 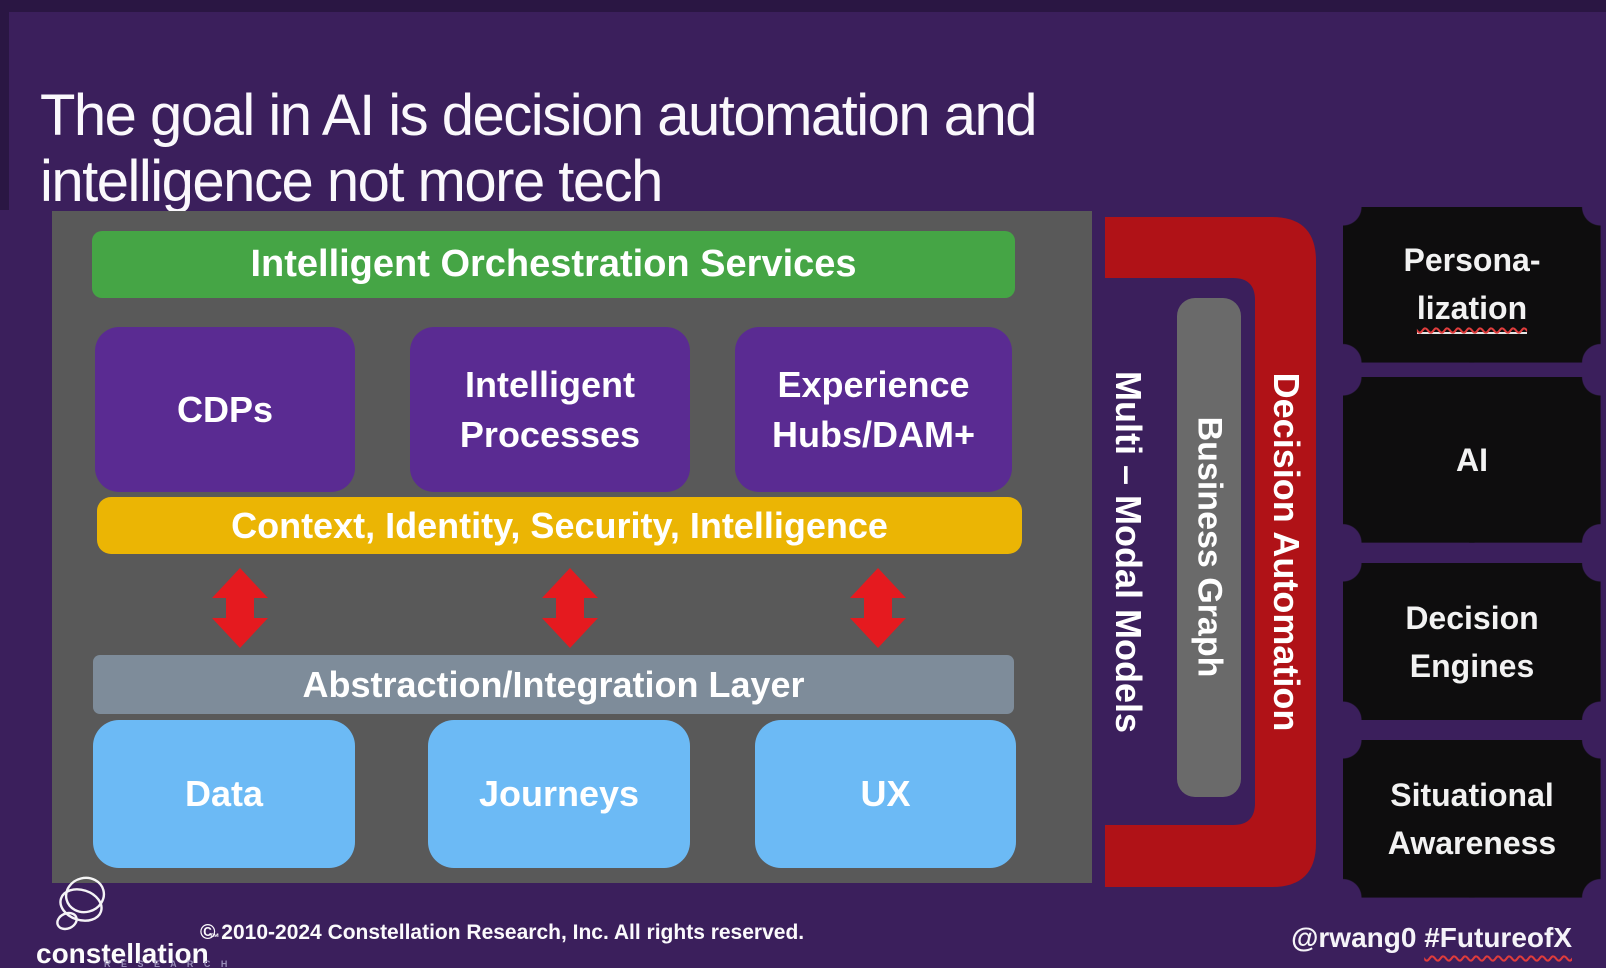 I want to click on data-box: Data, so click(x=224, y=794).